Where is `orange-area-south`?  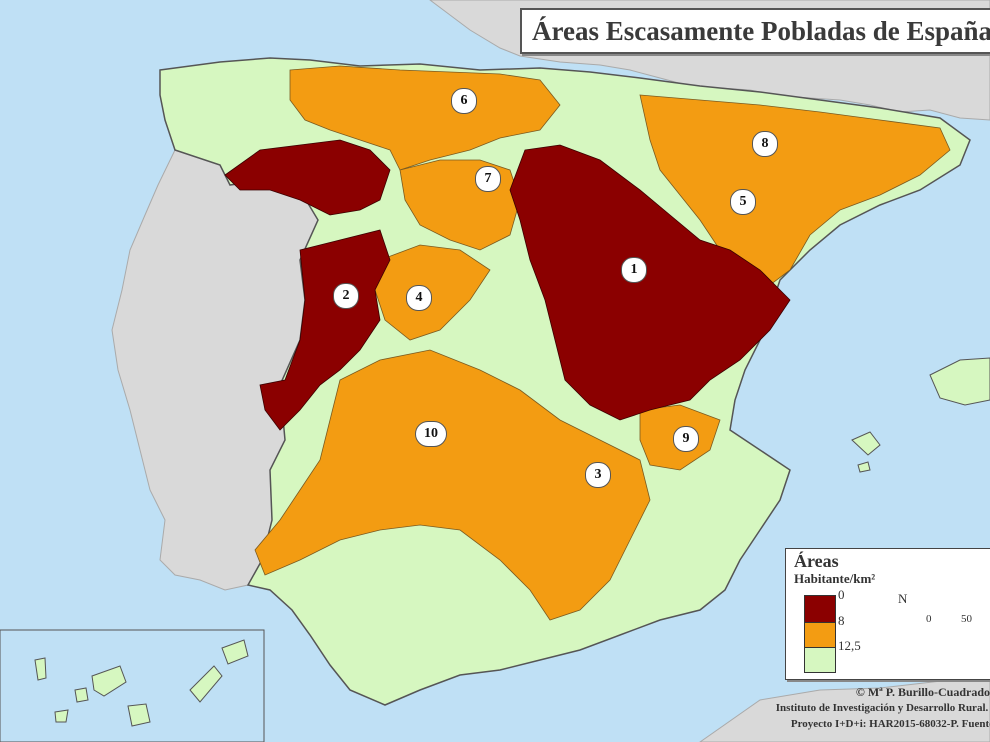
orange-area-south is located at coordinates (452, 485).